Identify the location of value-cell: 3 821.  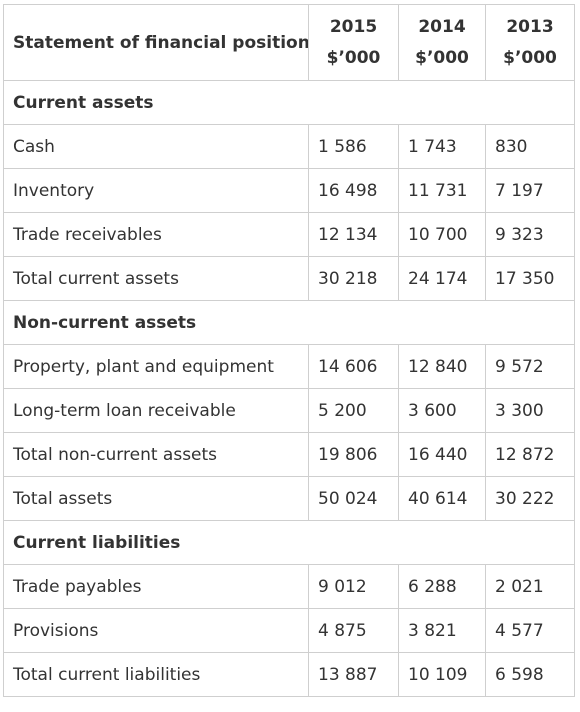
(442, 630).